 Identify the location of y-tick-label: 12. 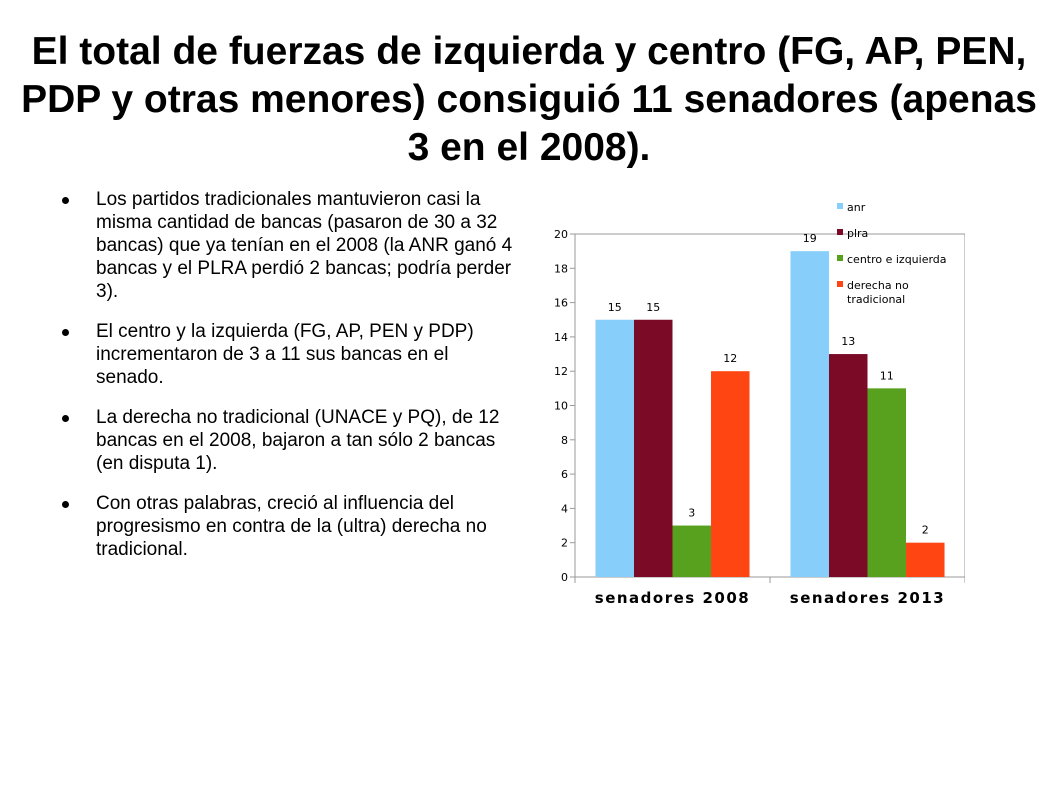
(561, 371).